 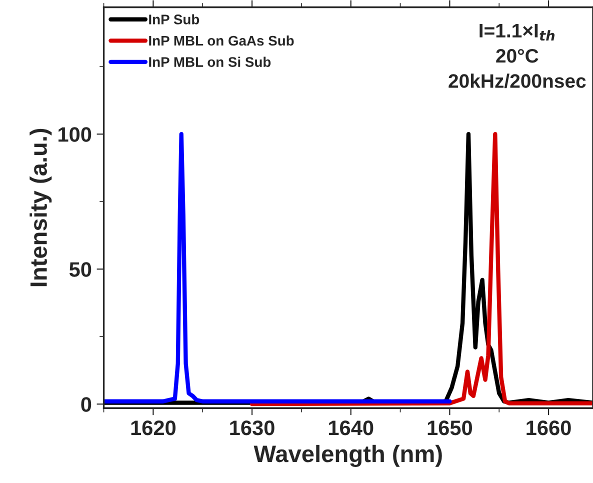 I want to click on x-tick-label: 1630, so click(x=252, y=428).